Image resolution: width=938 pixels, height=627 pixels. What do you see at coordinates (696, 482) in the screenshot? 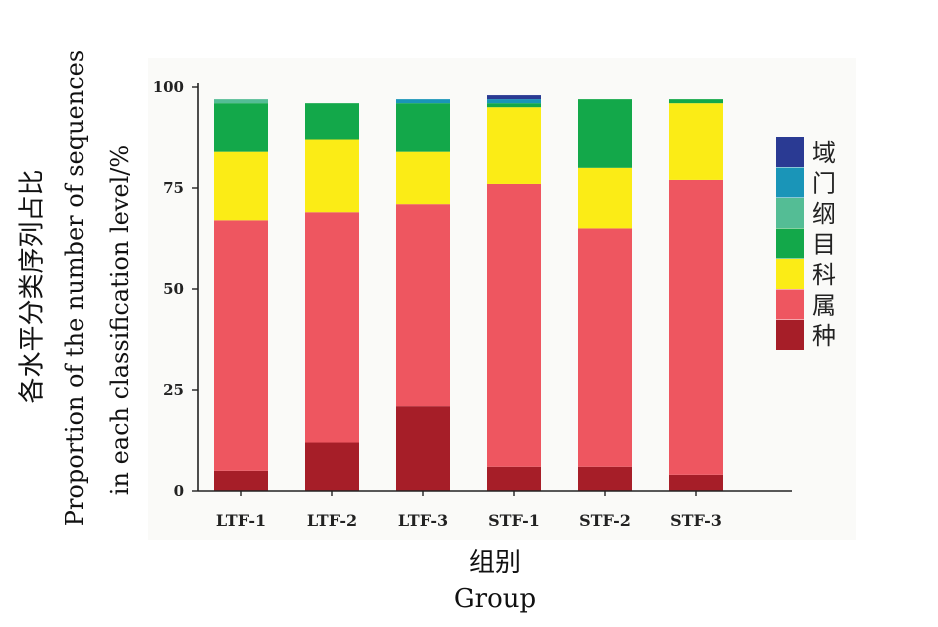
I see `bar-segment-stf-3-s0` at bounding box center [696, 482].